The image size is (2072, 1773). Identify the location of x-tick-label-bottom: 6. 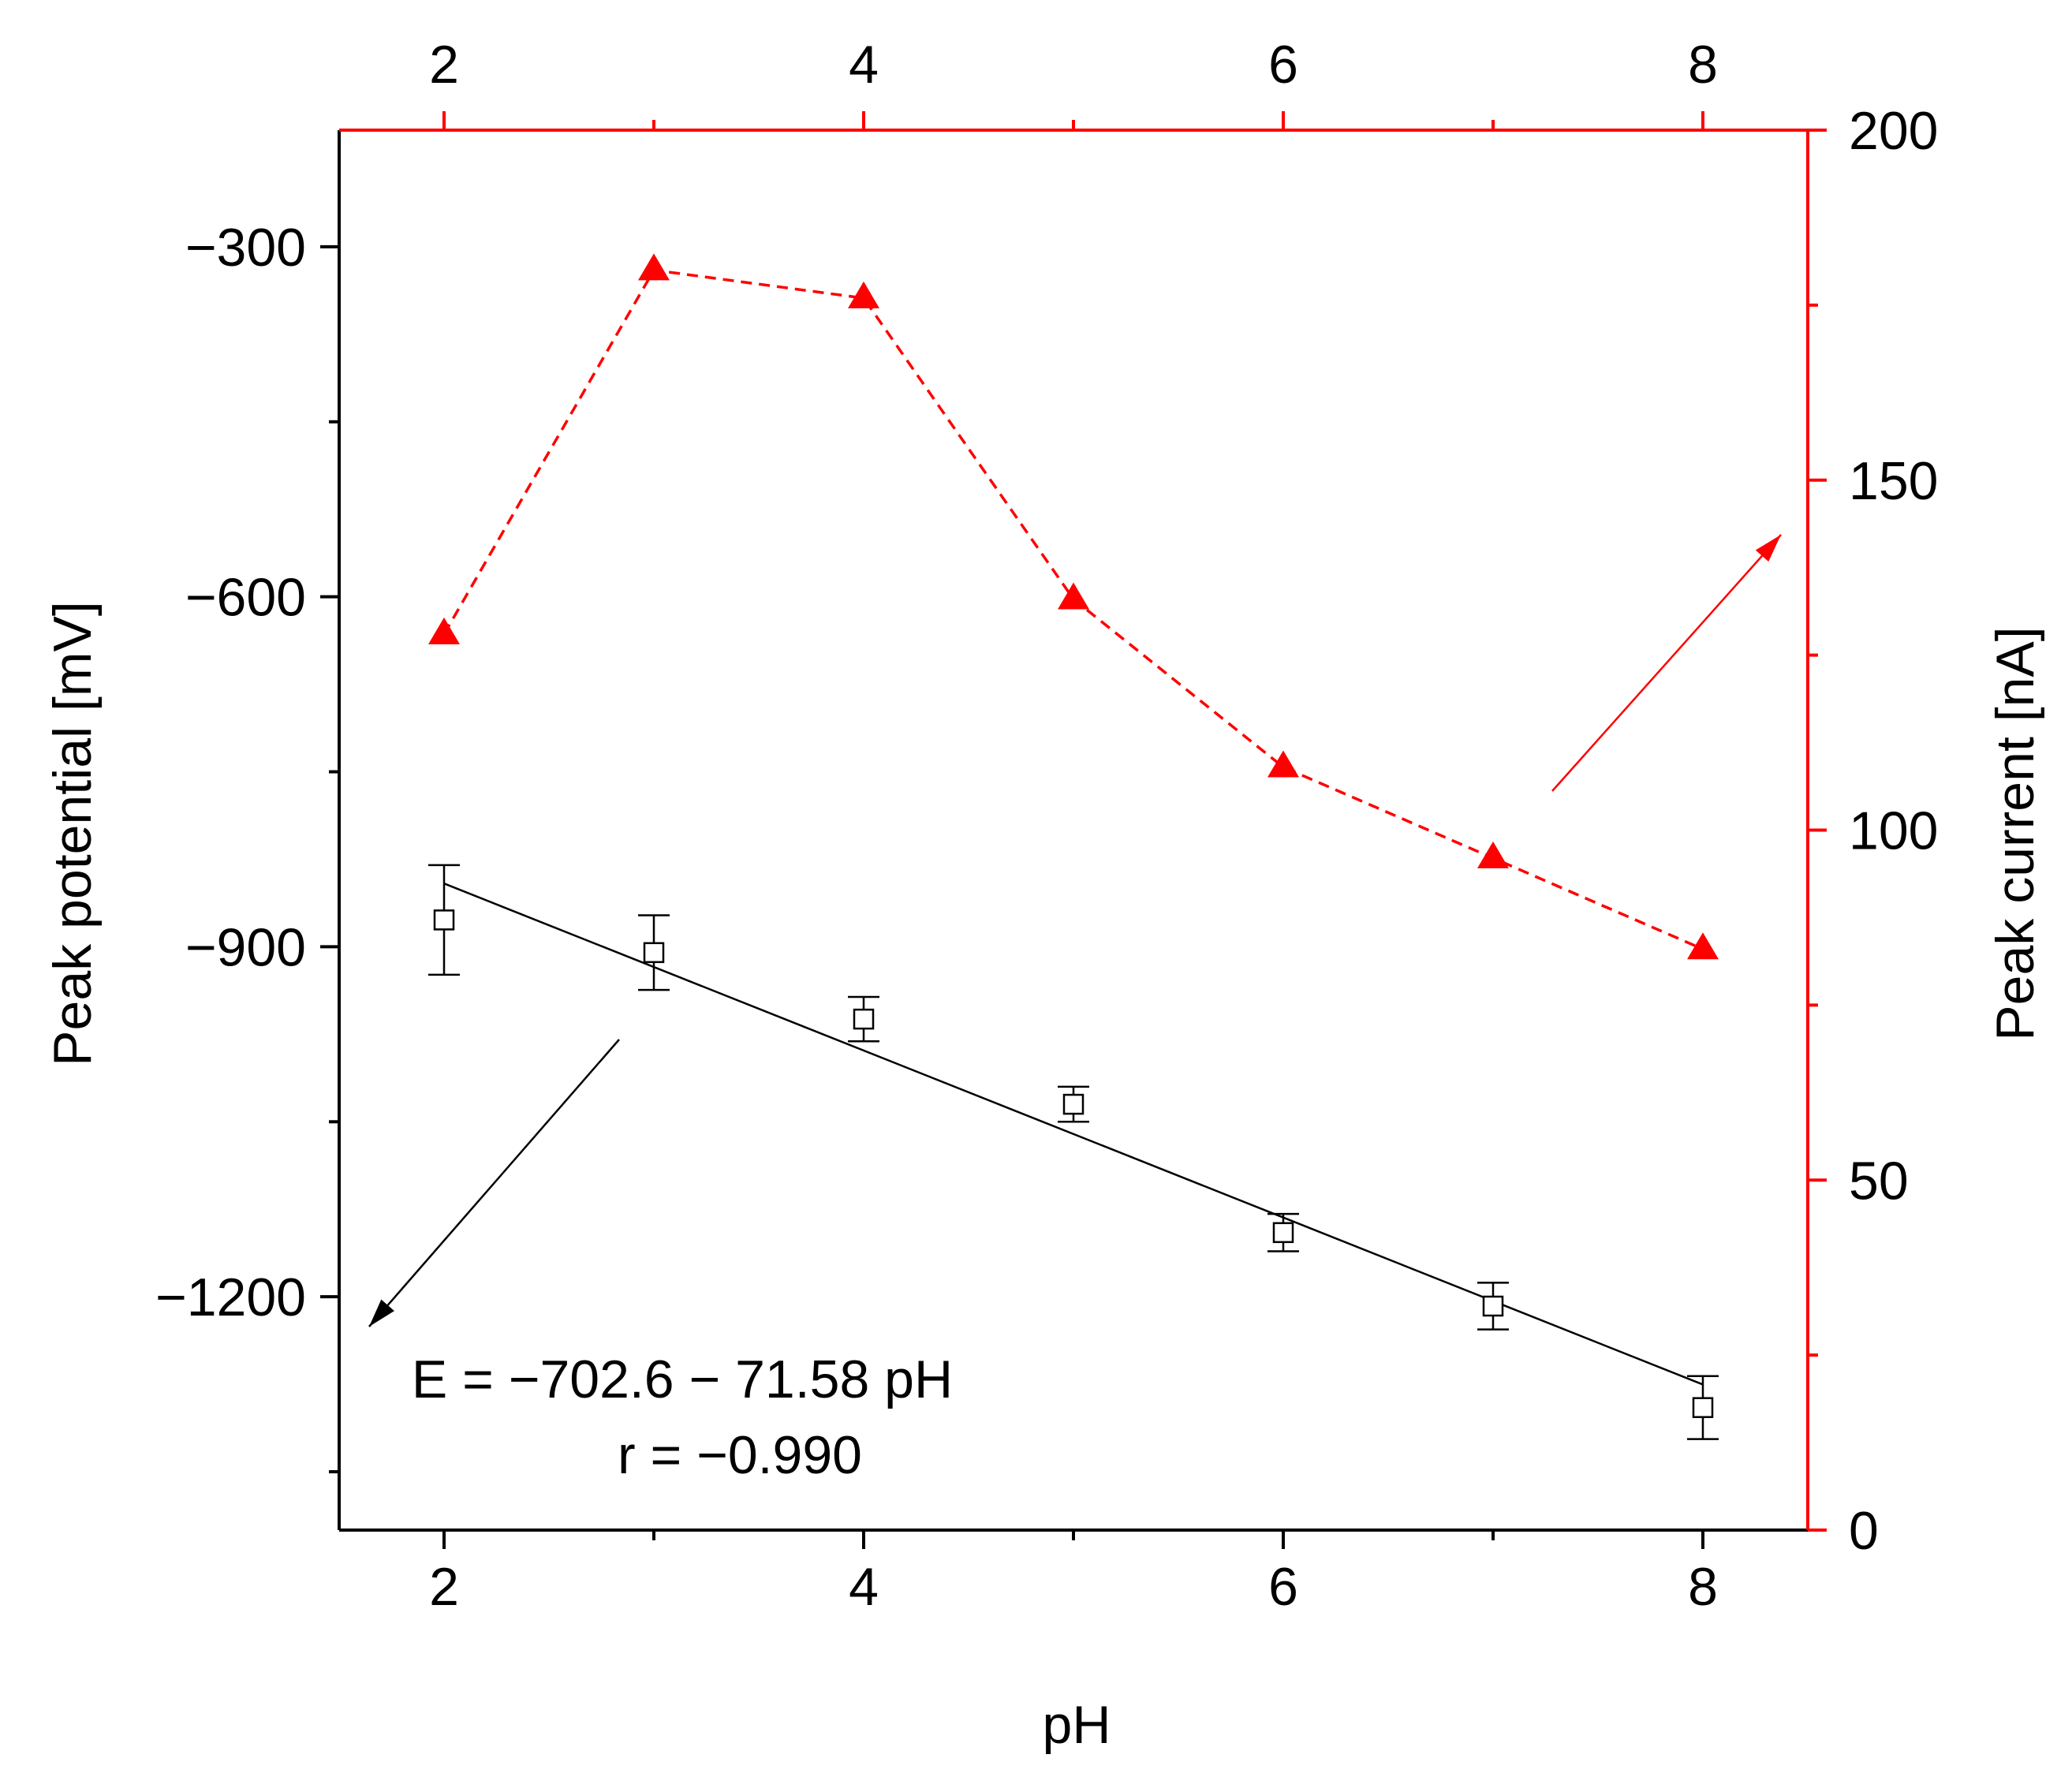
(1283, 1587).